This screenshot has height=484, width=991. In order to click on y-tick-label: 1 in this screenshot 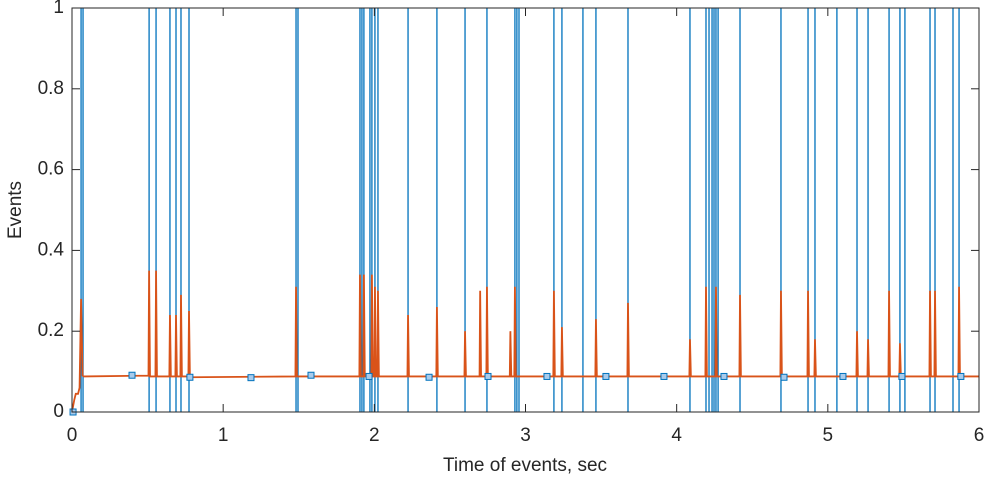, I will do `click(58, 9)`.